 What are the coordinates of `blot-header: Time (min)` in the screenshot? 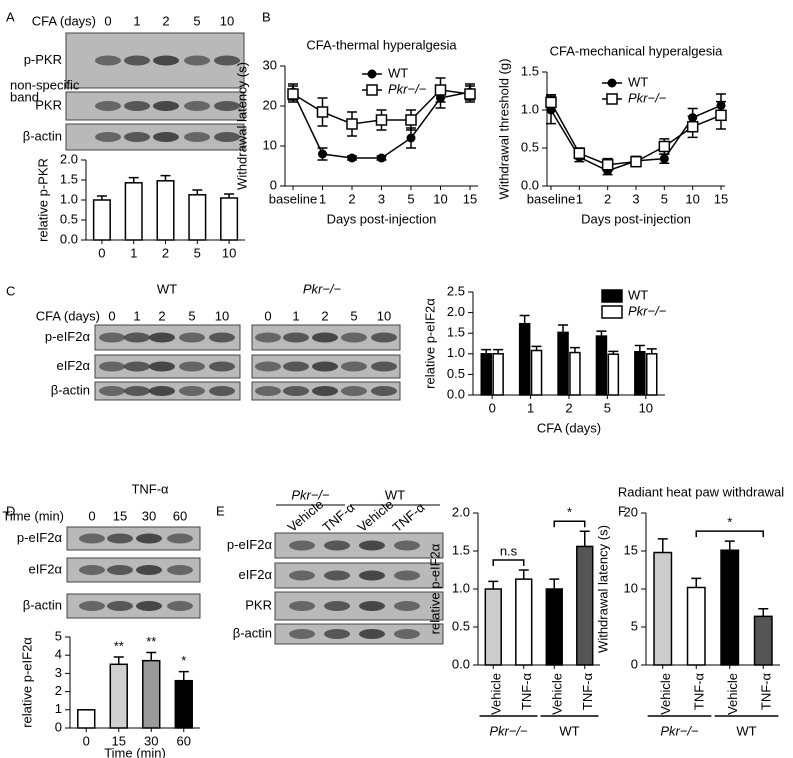 It's located at (33, 515).